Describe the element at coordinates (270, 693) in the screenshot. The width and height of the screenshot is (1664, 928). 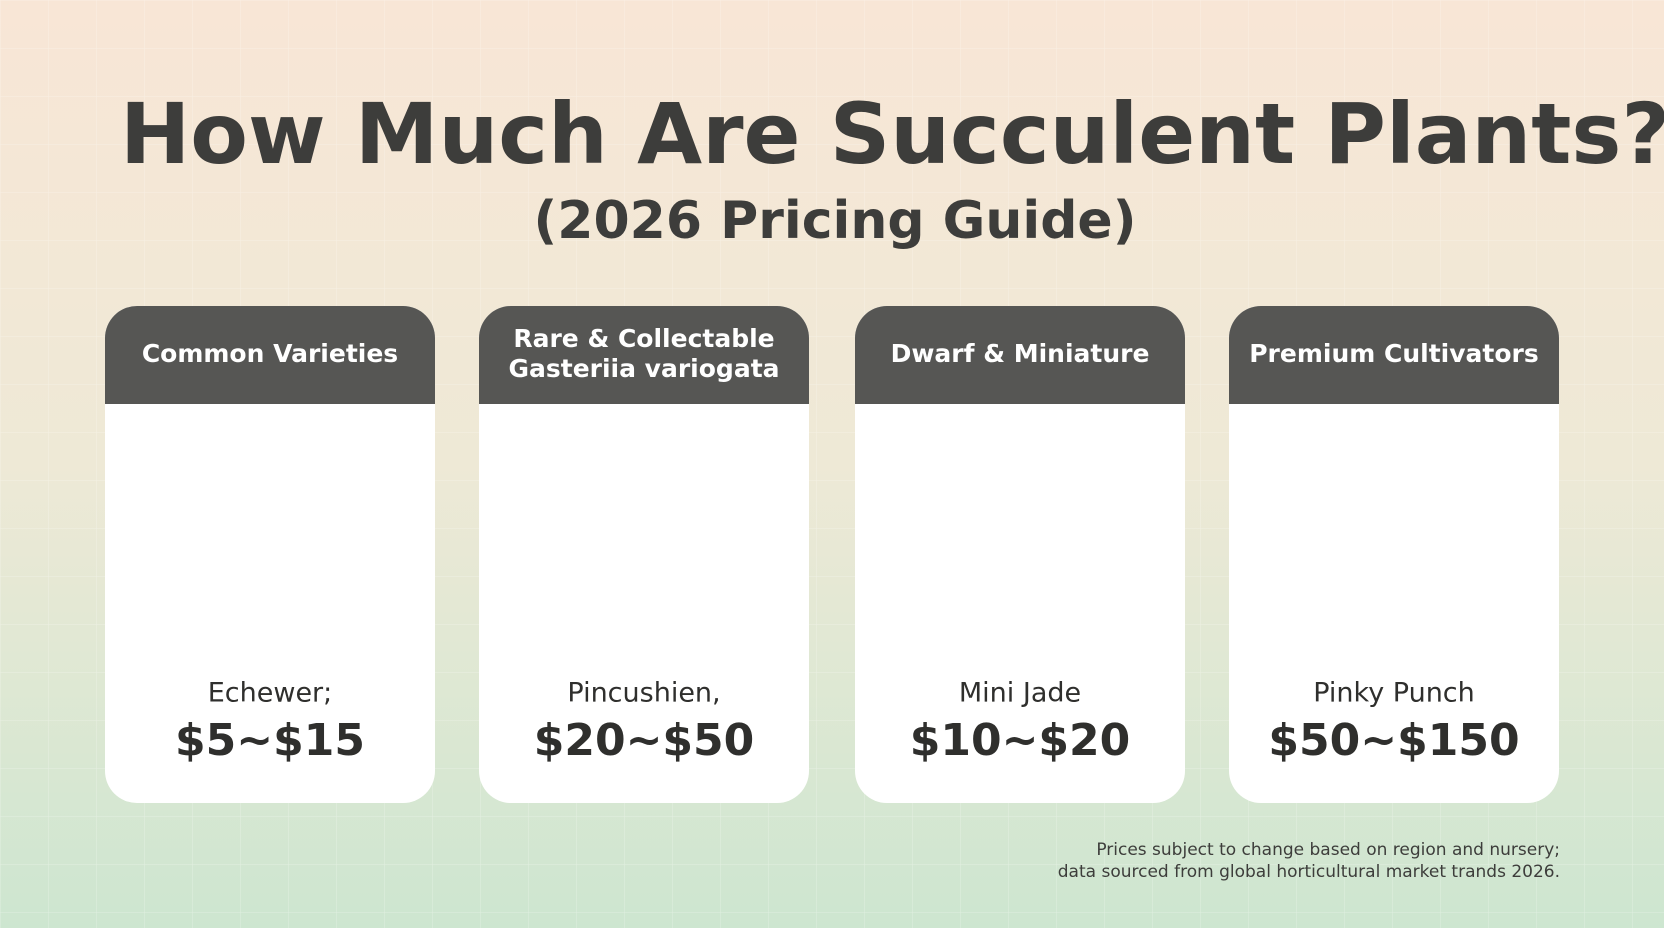
I see `plant-name: Echewer;` at that location.